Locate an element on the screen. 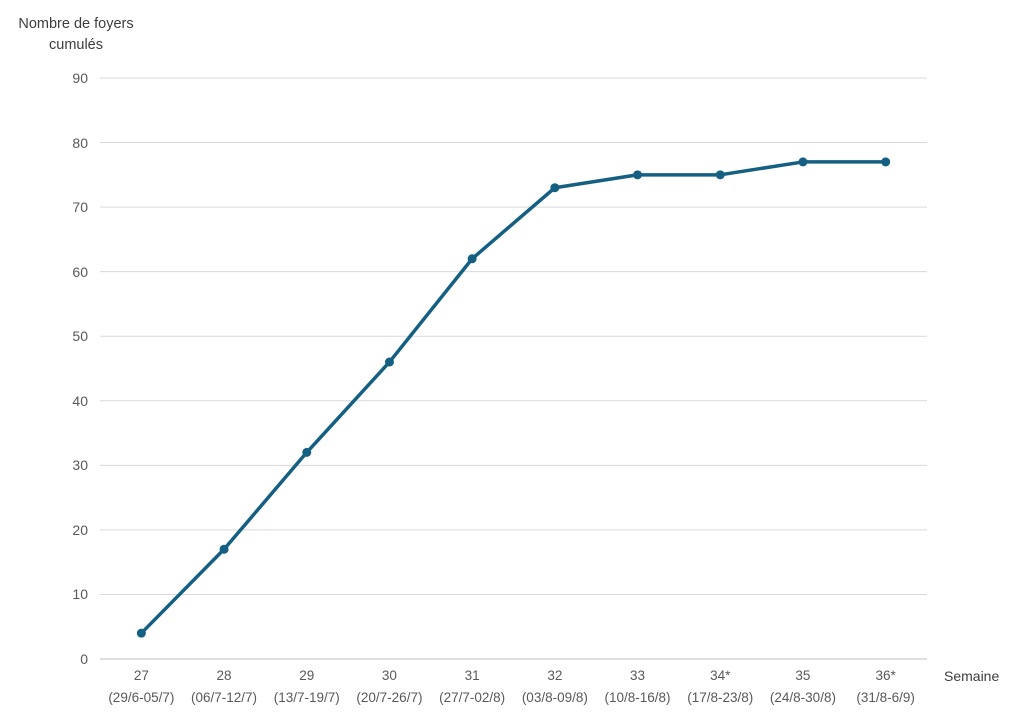  y-tick-label: 80 is located at coordinates (80, 142).